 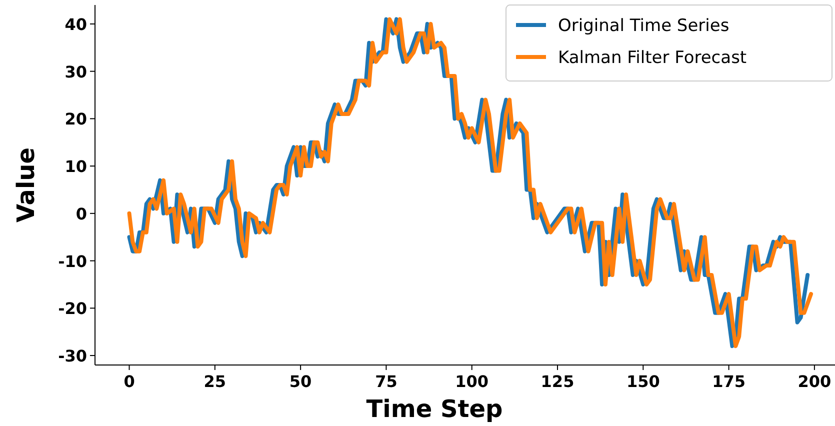 I want to click on y-tick-label: -20, so click(x=72, y=308).